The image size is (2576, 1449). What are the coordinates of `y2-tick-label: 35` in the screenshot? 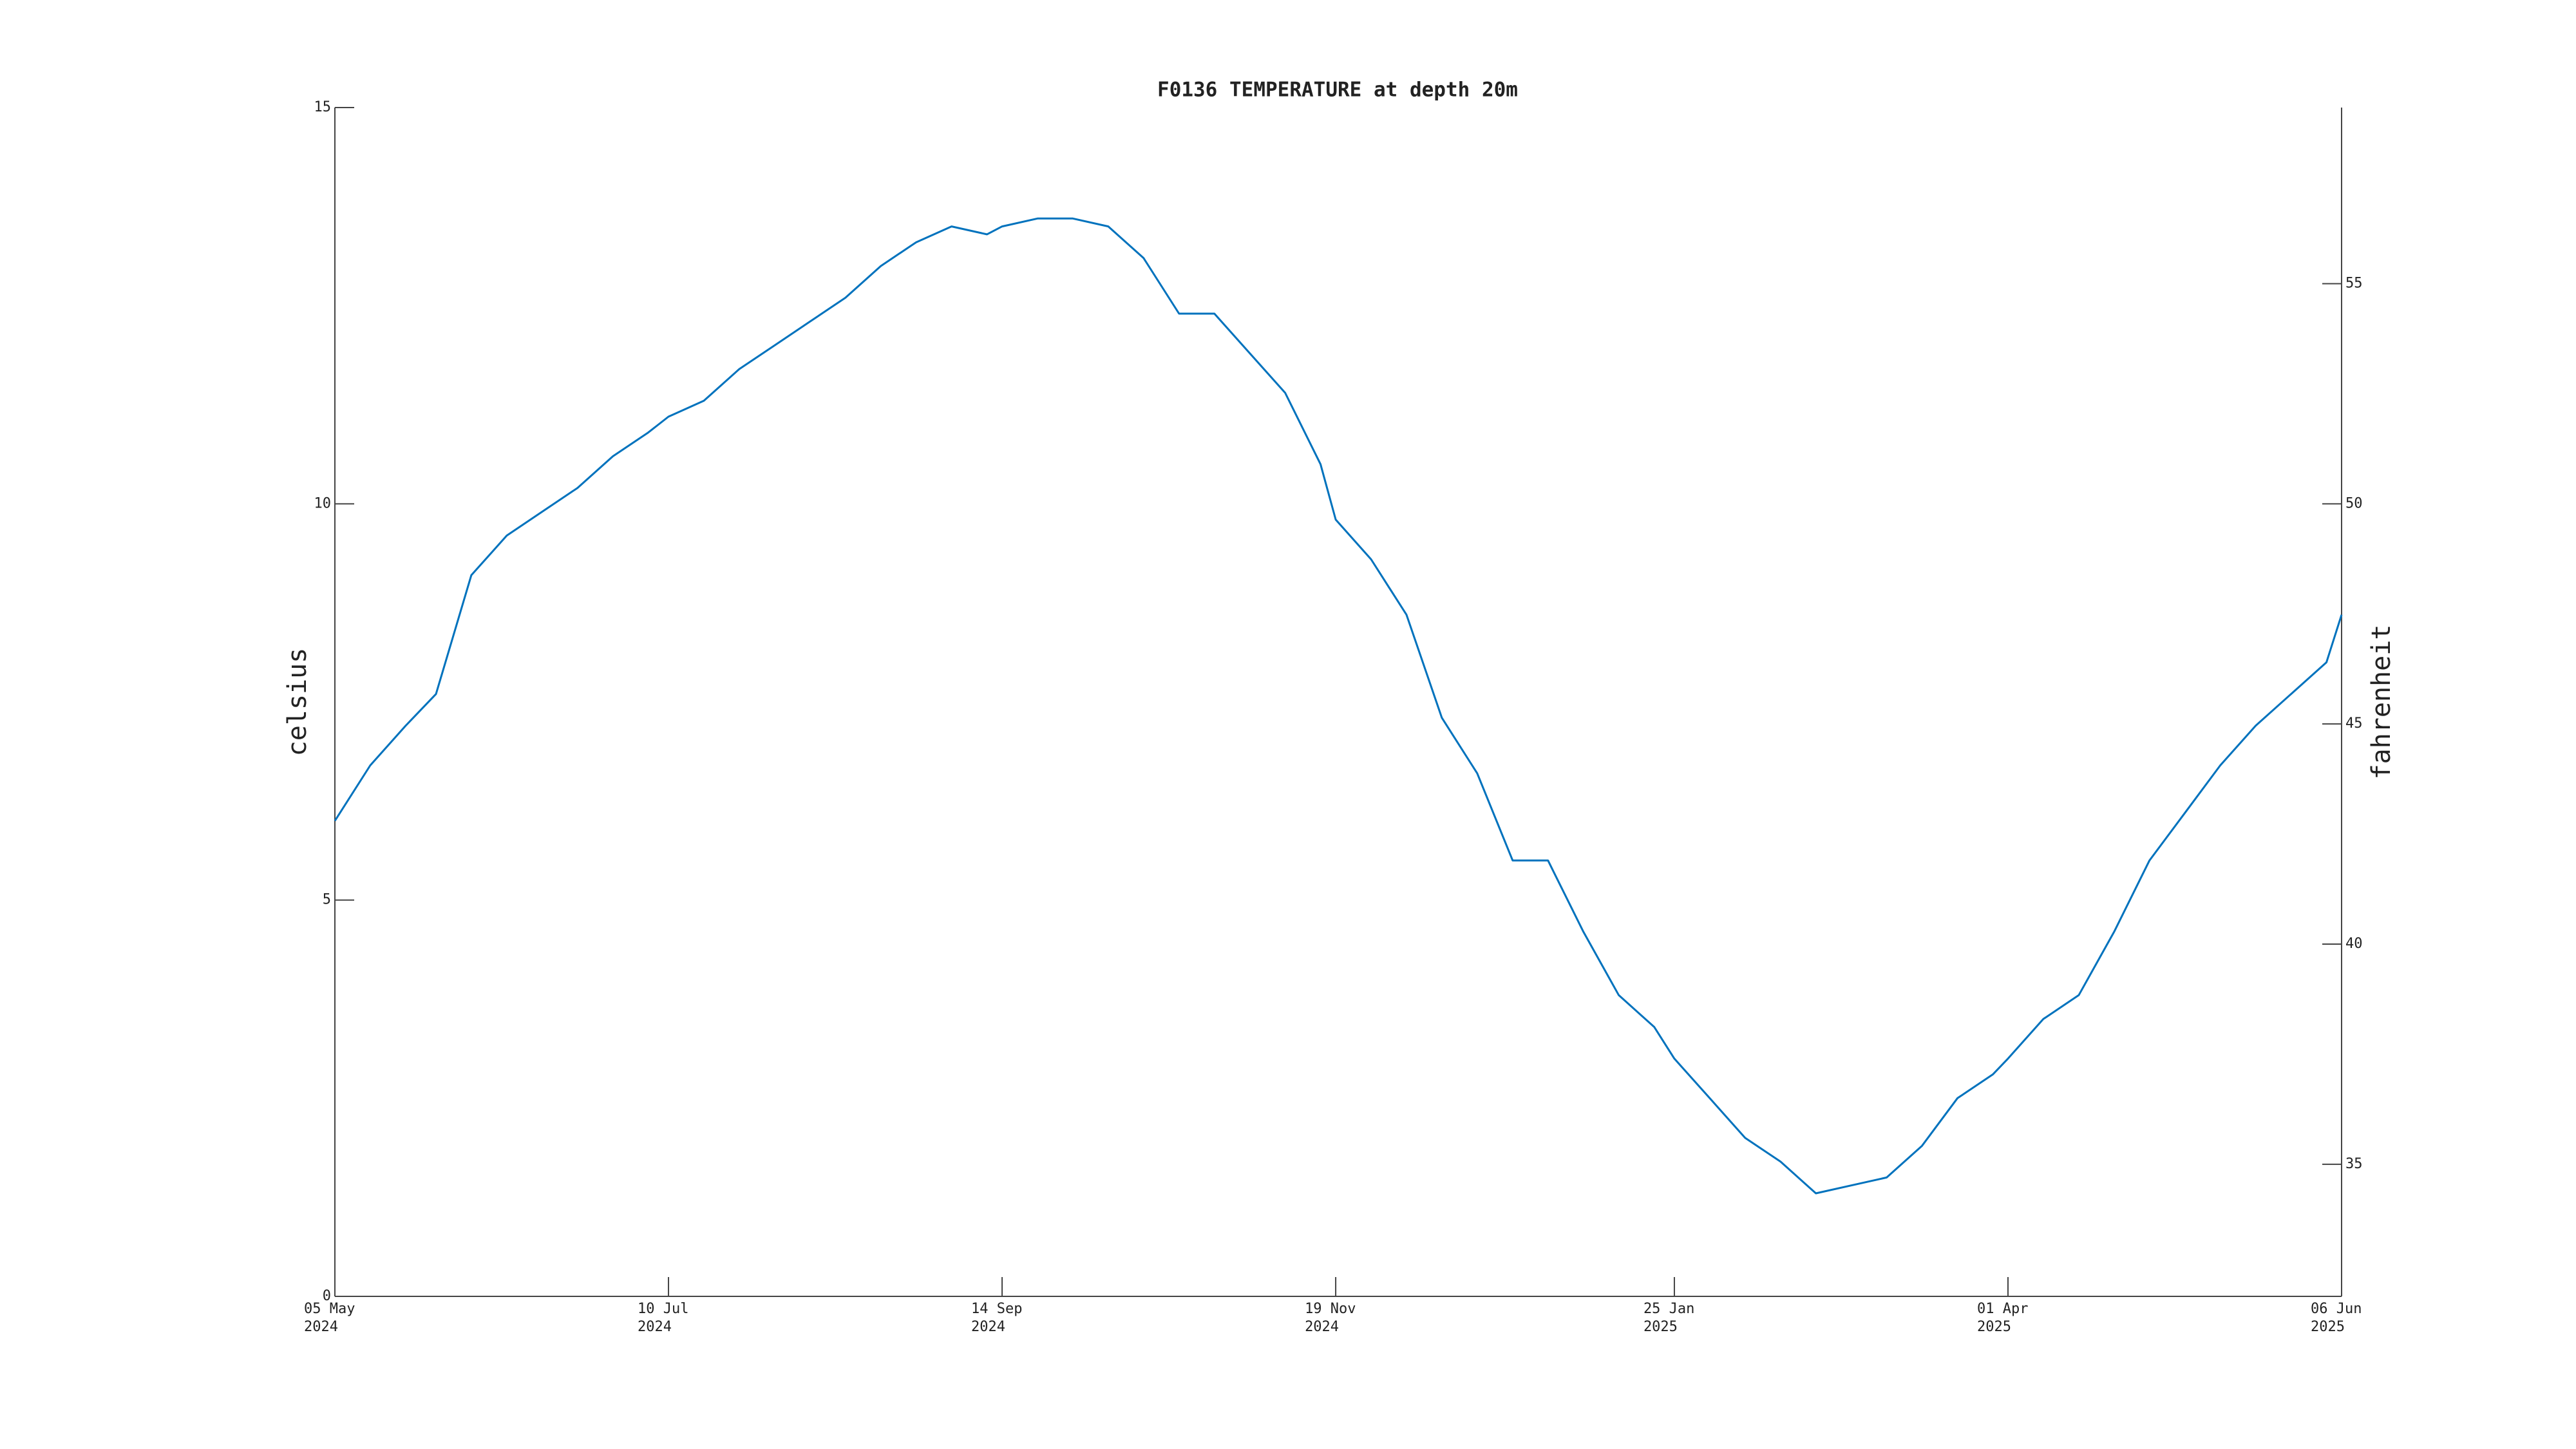 It's located at (2354, 1164).